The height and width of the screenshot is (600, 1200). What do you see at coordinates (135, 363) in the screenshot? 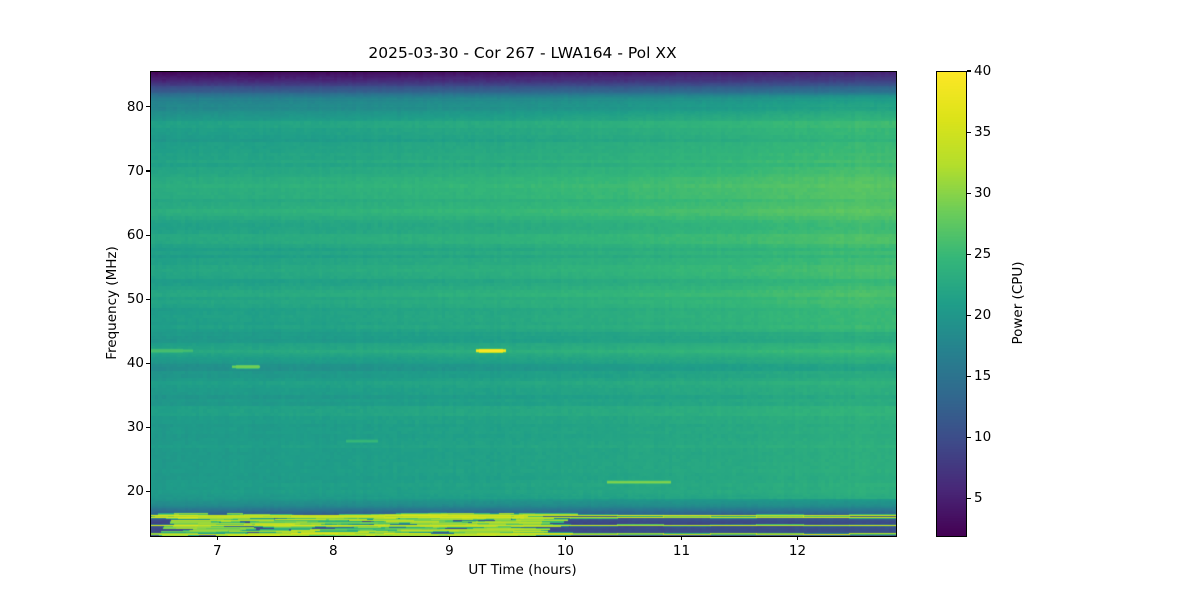
I see `y-tick-label: 40` at bounding box center [135, 363].